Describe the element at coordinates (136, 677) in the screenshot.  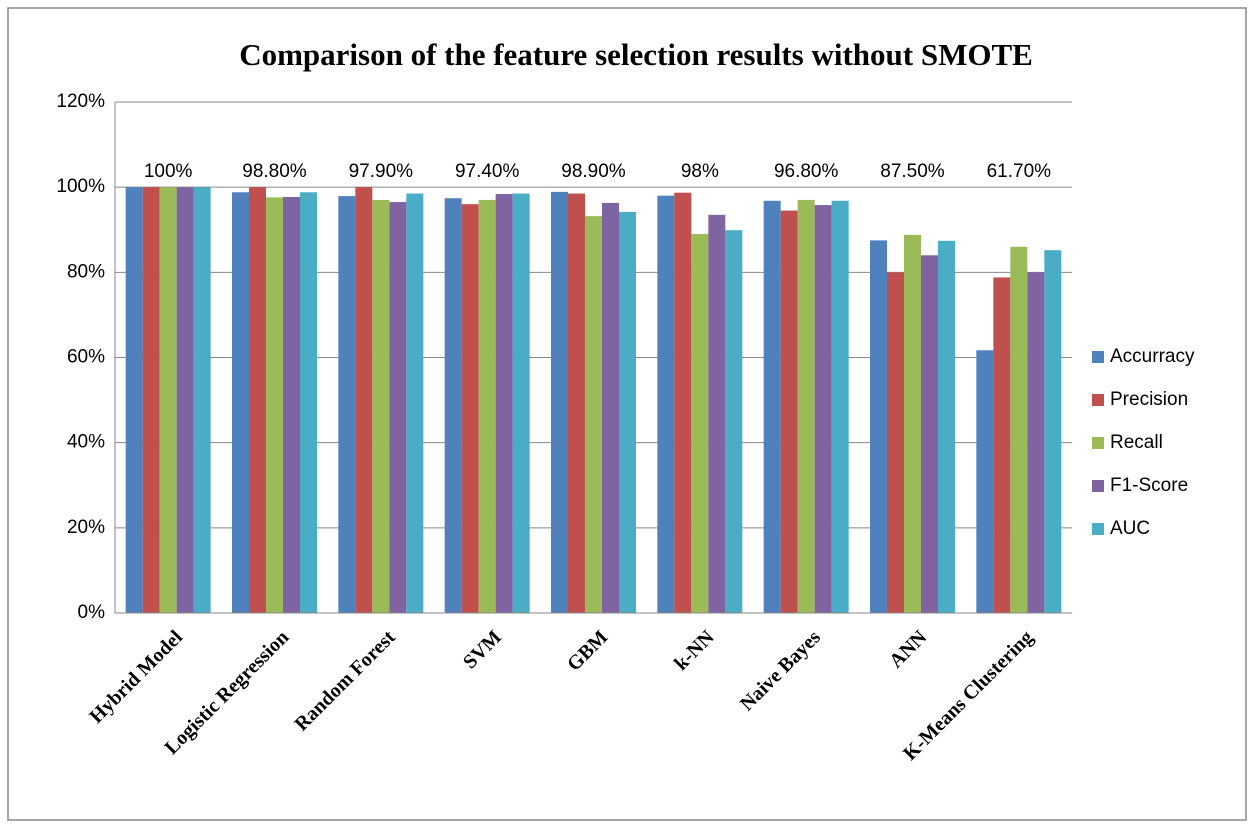
I see `x-tick-label: Hybrid Model` at that location.